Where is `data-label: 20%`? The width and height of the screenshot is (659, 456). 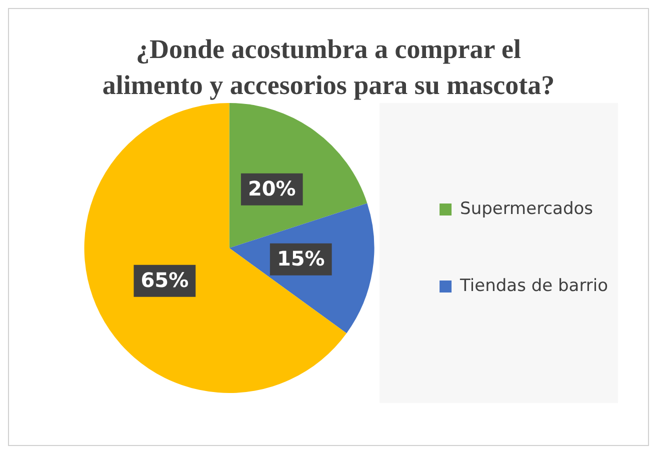 data-label: 20% is located at coordinates (272, 188).